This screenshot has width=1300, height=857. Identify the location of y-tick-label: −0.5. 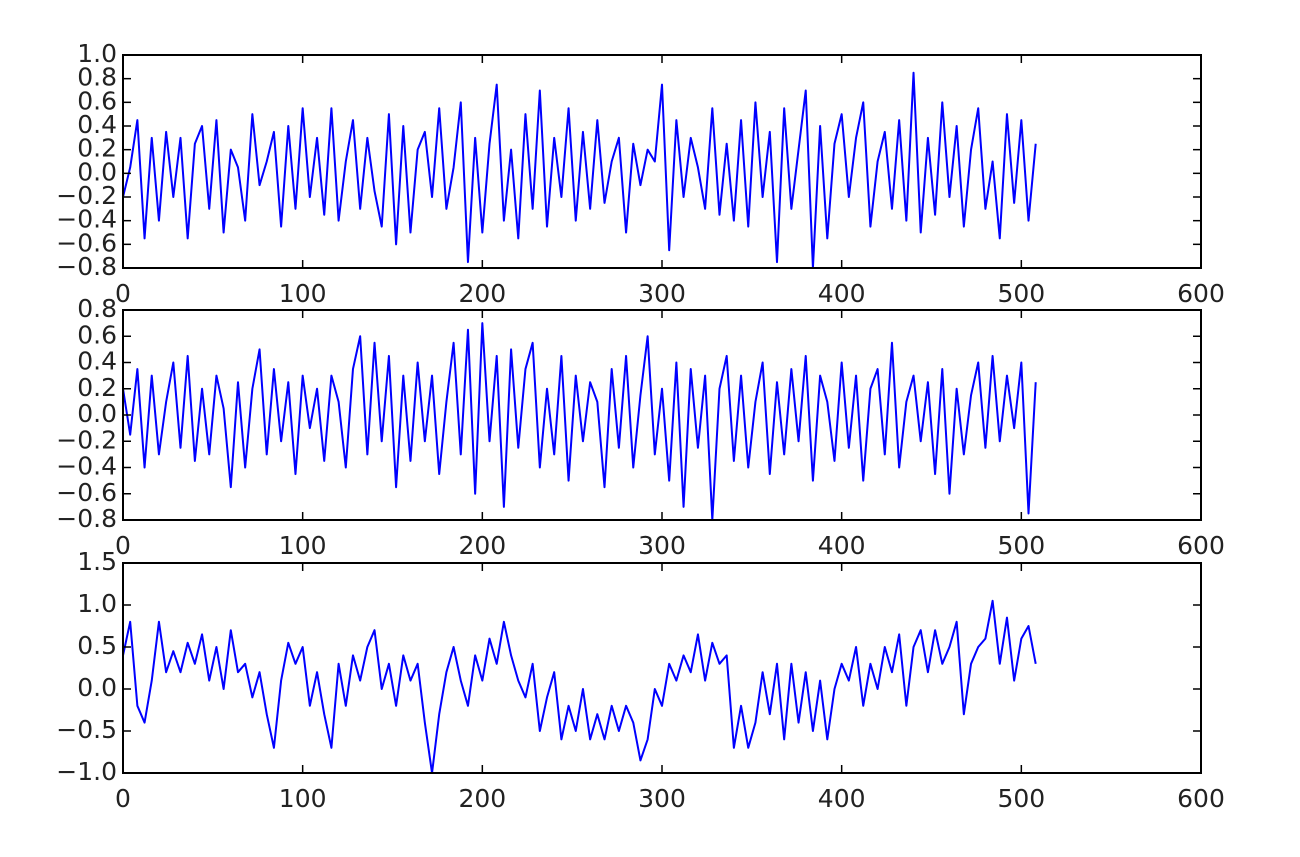
(86, 729).